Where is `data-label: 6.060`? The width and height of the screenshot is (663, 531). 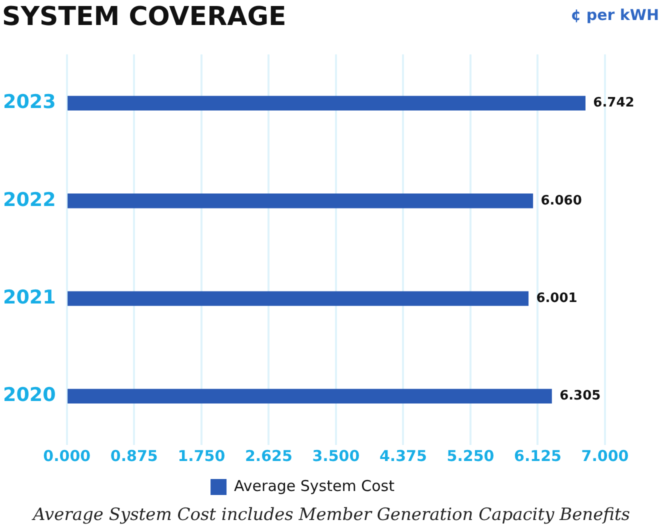 data-label: 6.060 is located at coordinates (561, 200).